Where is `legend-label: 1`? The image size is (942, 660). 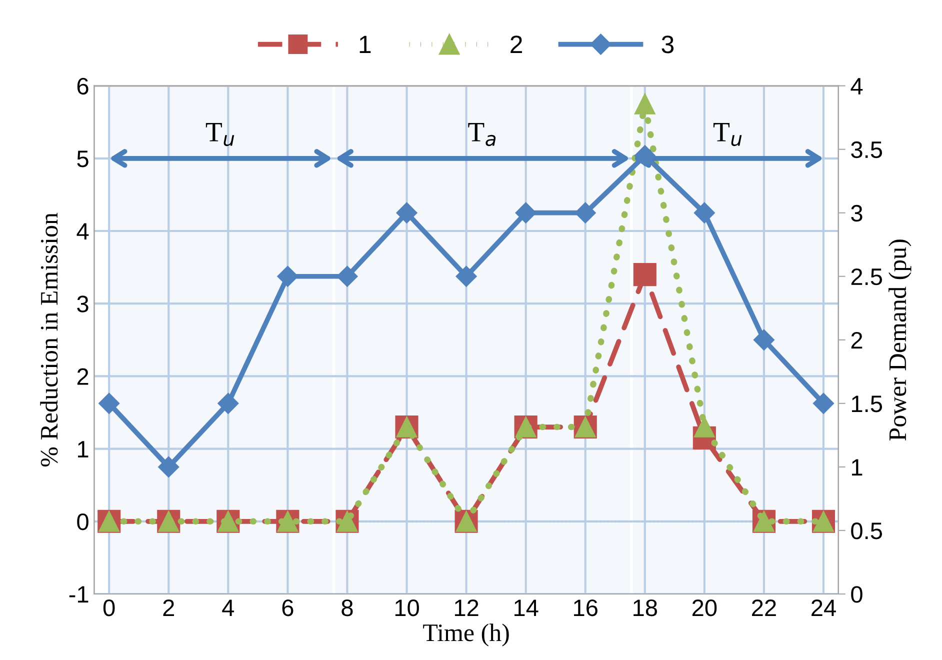 legend-label: 1 is located at coordinates (365, 45).